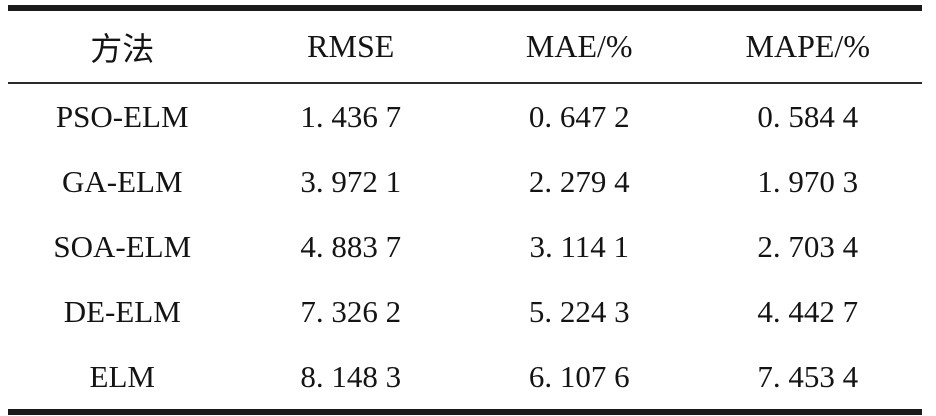  Describe the element at coordinates (808, 116) in the screenshot. I see `mape-cell: 0. 584 4` at that location.